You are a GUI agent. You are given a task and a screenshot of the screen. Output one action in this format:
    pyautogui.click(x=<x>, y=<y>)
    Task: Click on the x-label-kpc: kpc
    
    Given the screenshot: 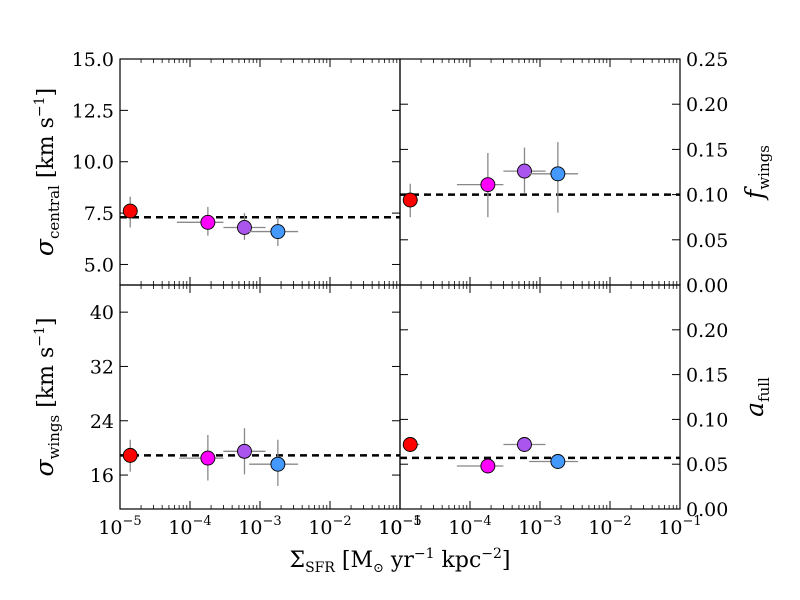 What is the action you would take?
    pyautogui.click(x=458, y=560)
    